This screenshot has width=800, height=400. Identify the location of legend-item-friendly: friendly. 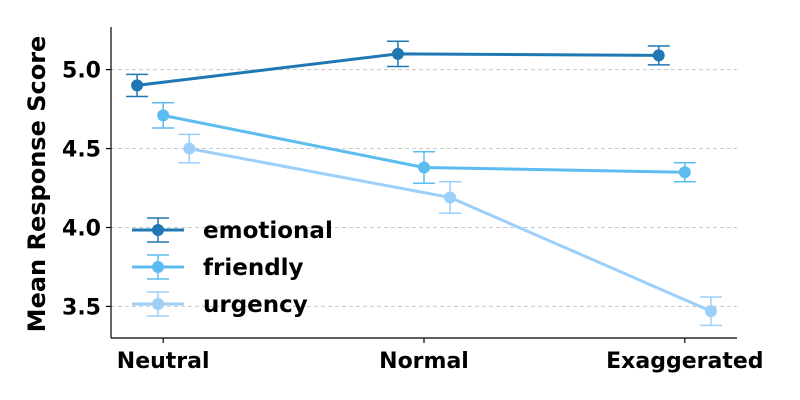
(218, 267).